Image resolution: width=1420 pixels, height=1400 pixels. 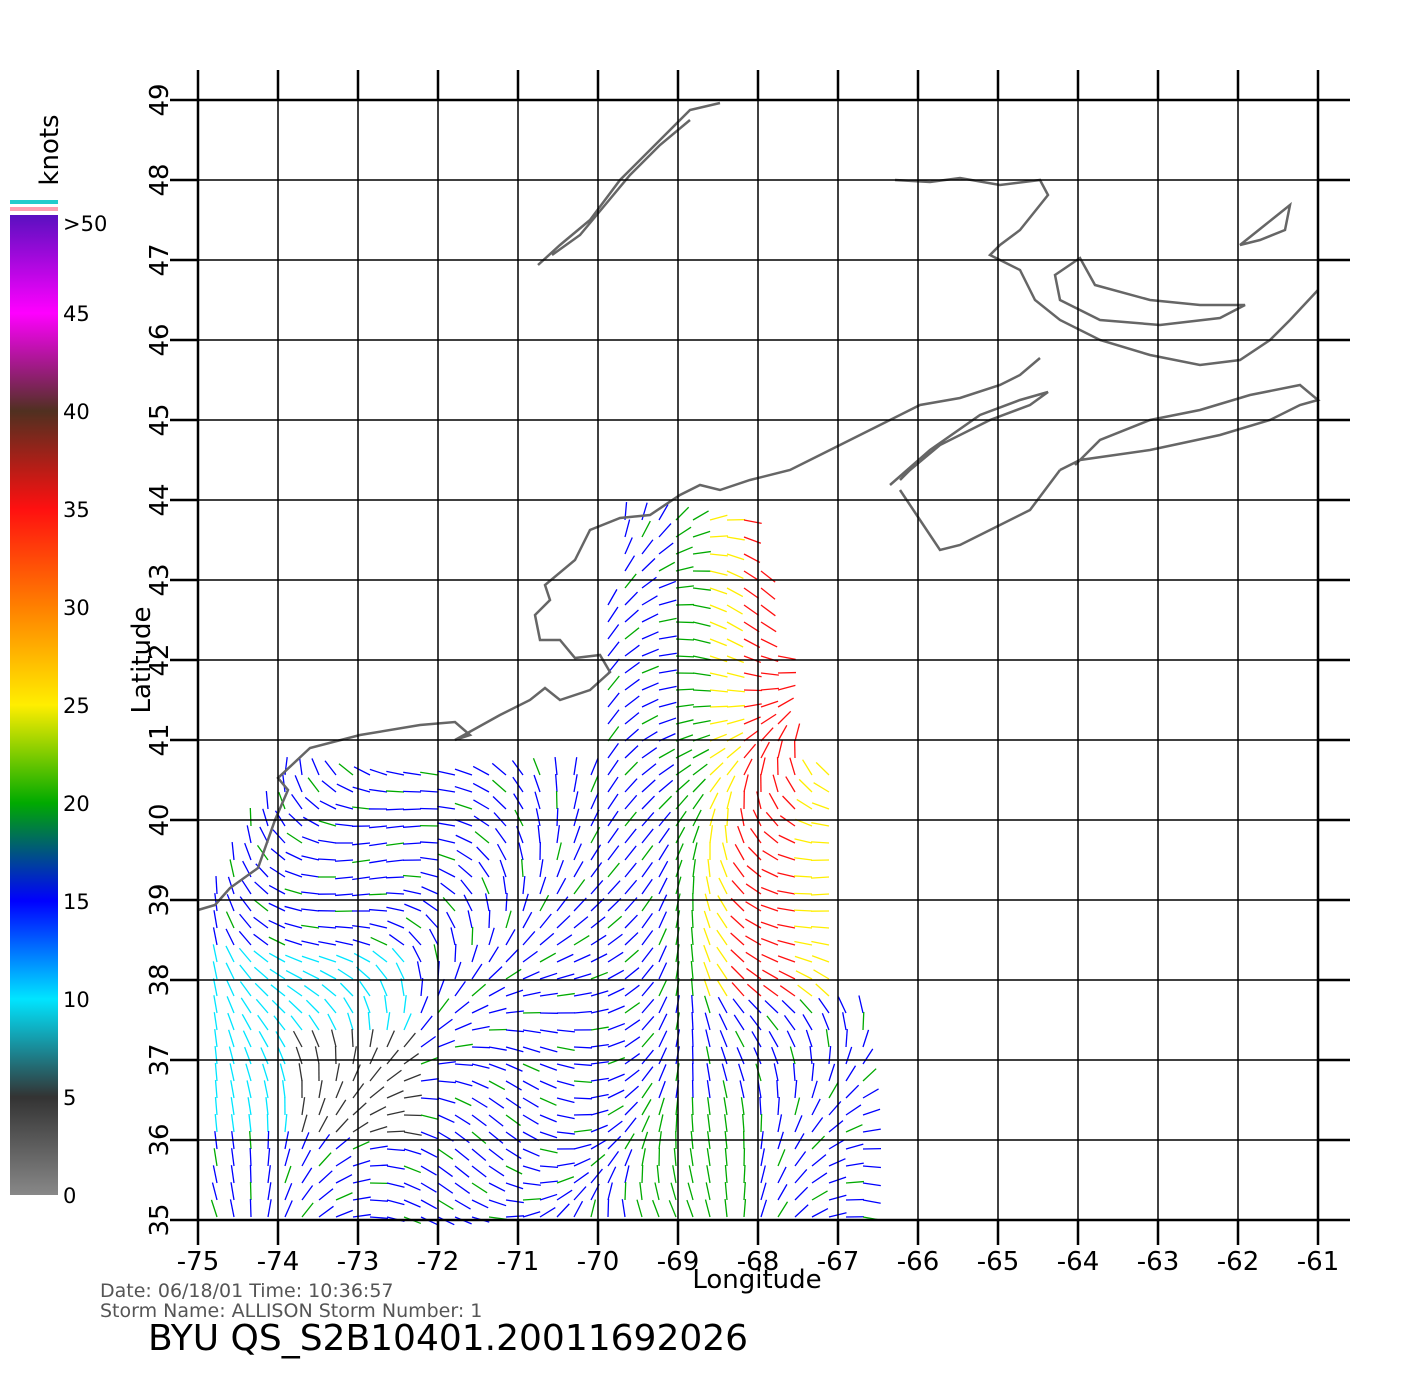 I want to click on colorbar-label: knots, so click(x=50, y=149).